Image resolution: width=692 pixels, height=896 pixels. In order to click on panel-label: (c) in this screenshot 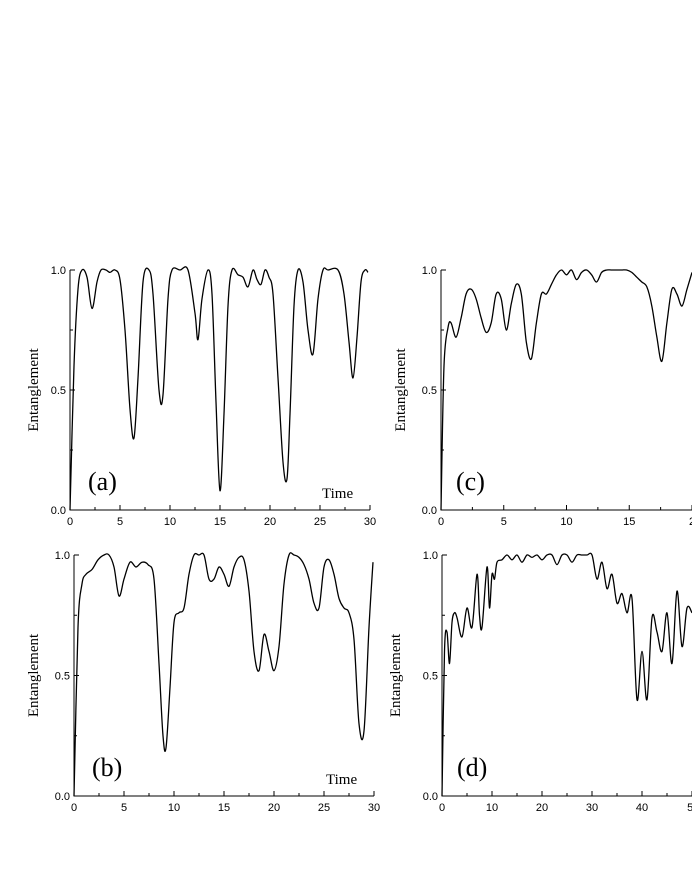, I will do `click(470, 481)`.